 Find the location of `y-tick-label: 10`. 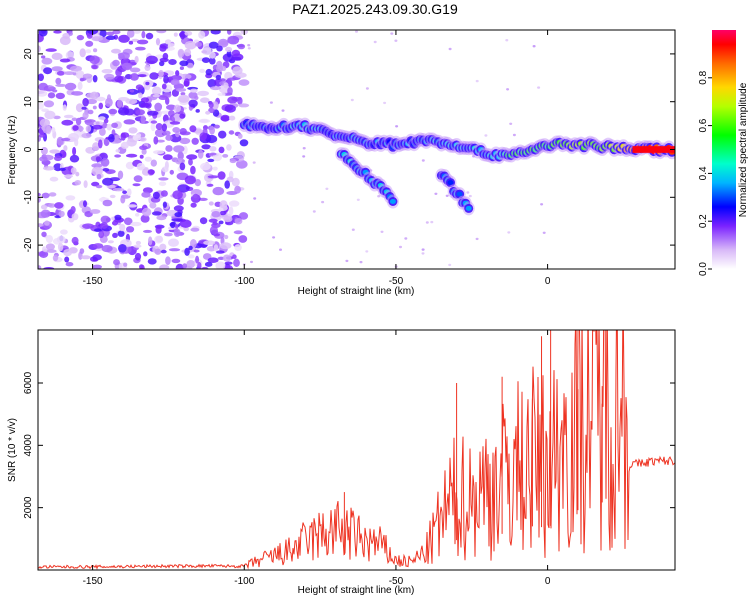

y-tick-label: 10 is located at coordinates (28, 102).